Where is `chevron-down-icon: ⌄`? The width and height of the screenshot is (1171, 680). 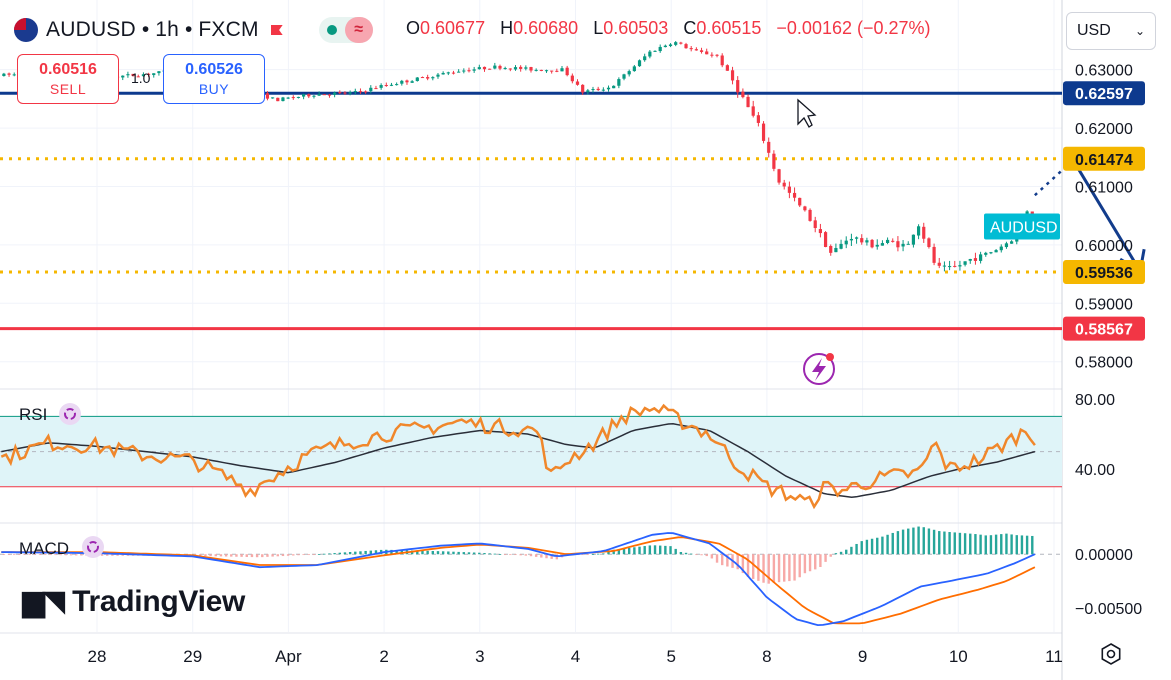
chevron-down-icon: ⌄ is located at coordinates (1139, 31).